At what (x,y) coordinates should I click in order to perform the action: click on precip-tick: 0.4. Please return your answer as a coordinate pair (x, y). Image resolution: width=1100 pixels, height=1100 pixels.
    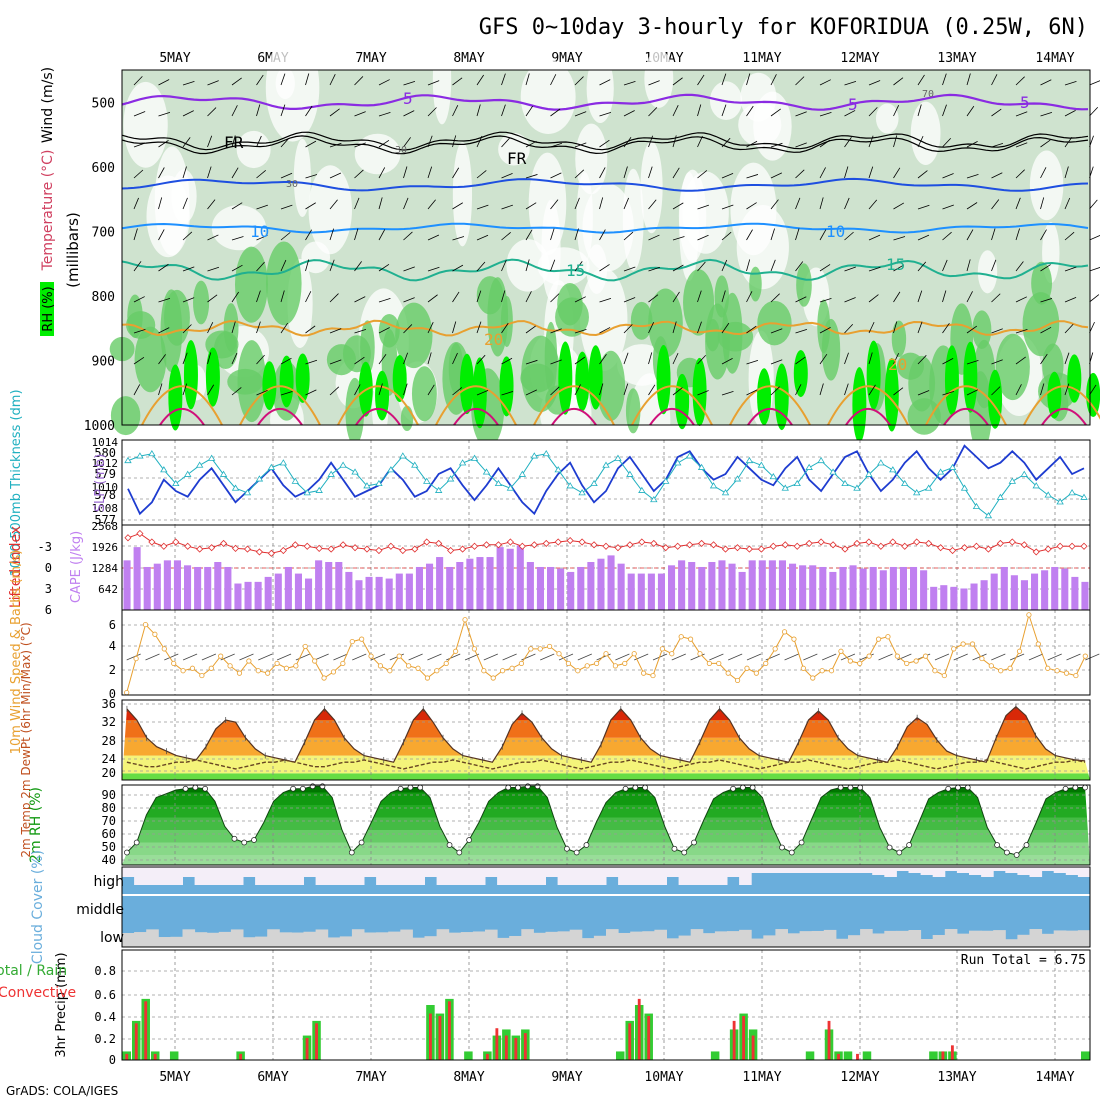
    Looking at the image, I should click on (105, 1017).